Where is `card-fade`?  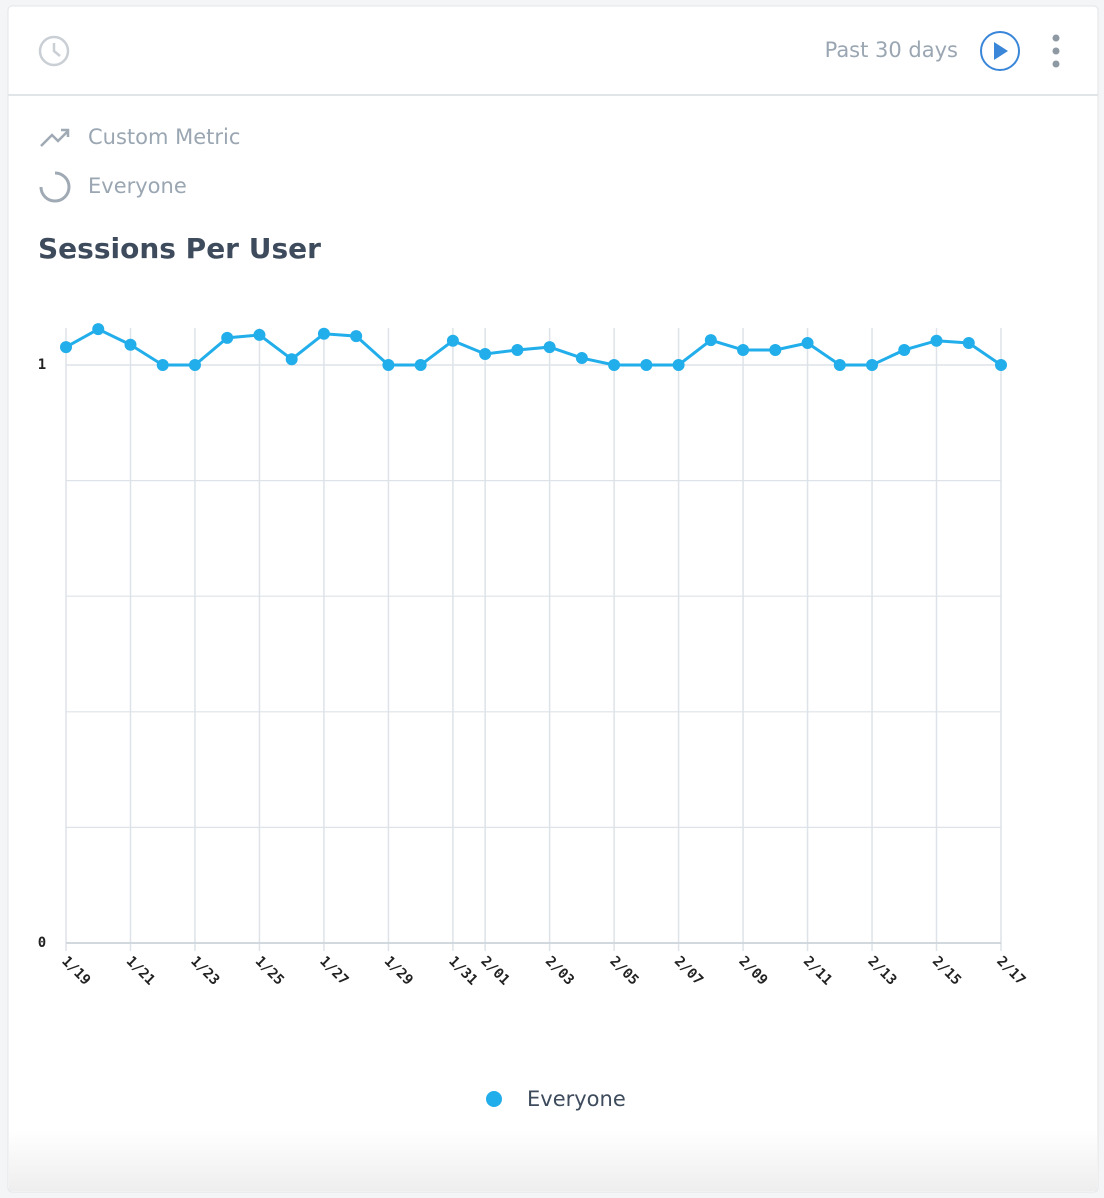 card-fade is located at coordinates (553, 1160).